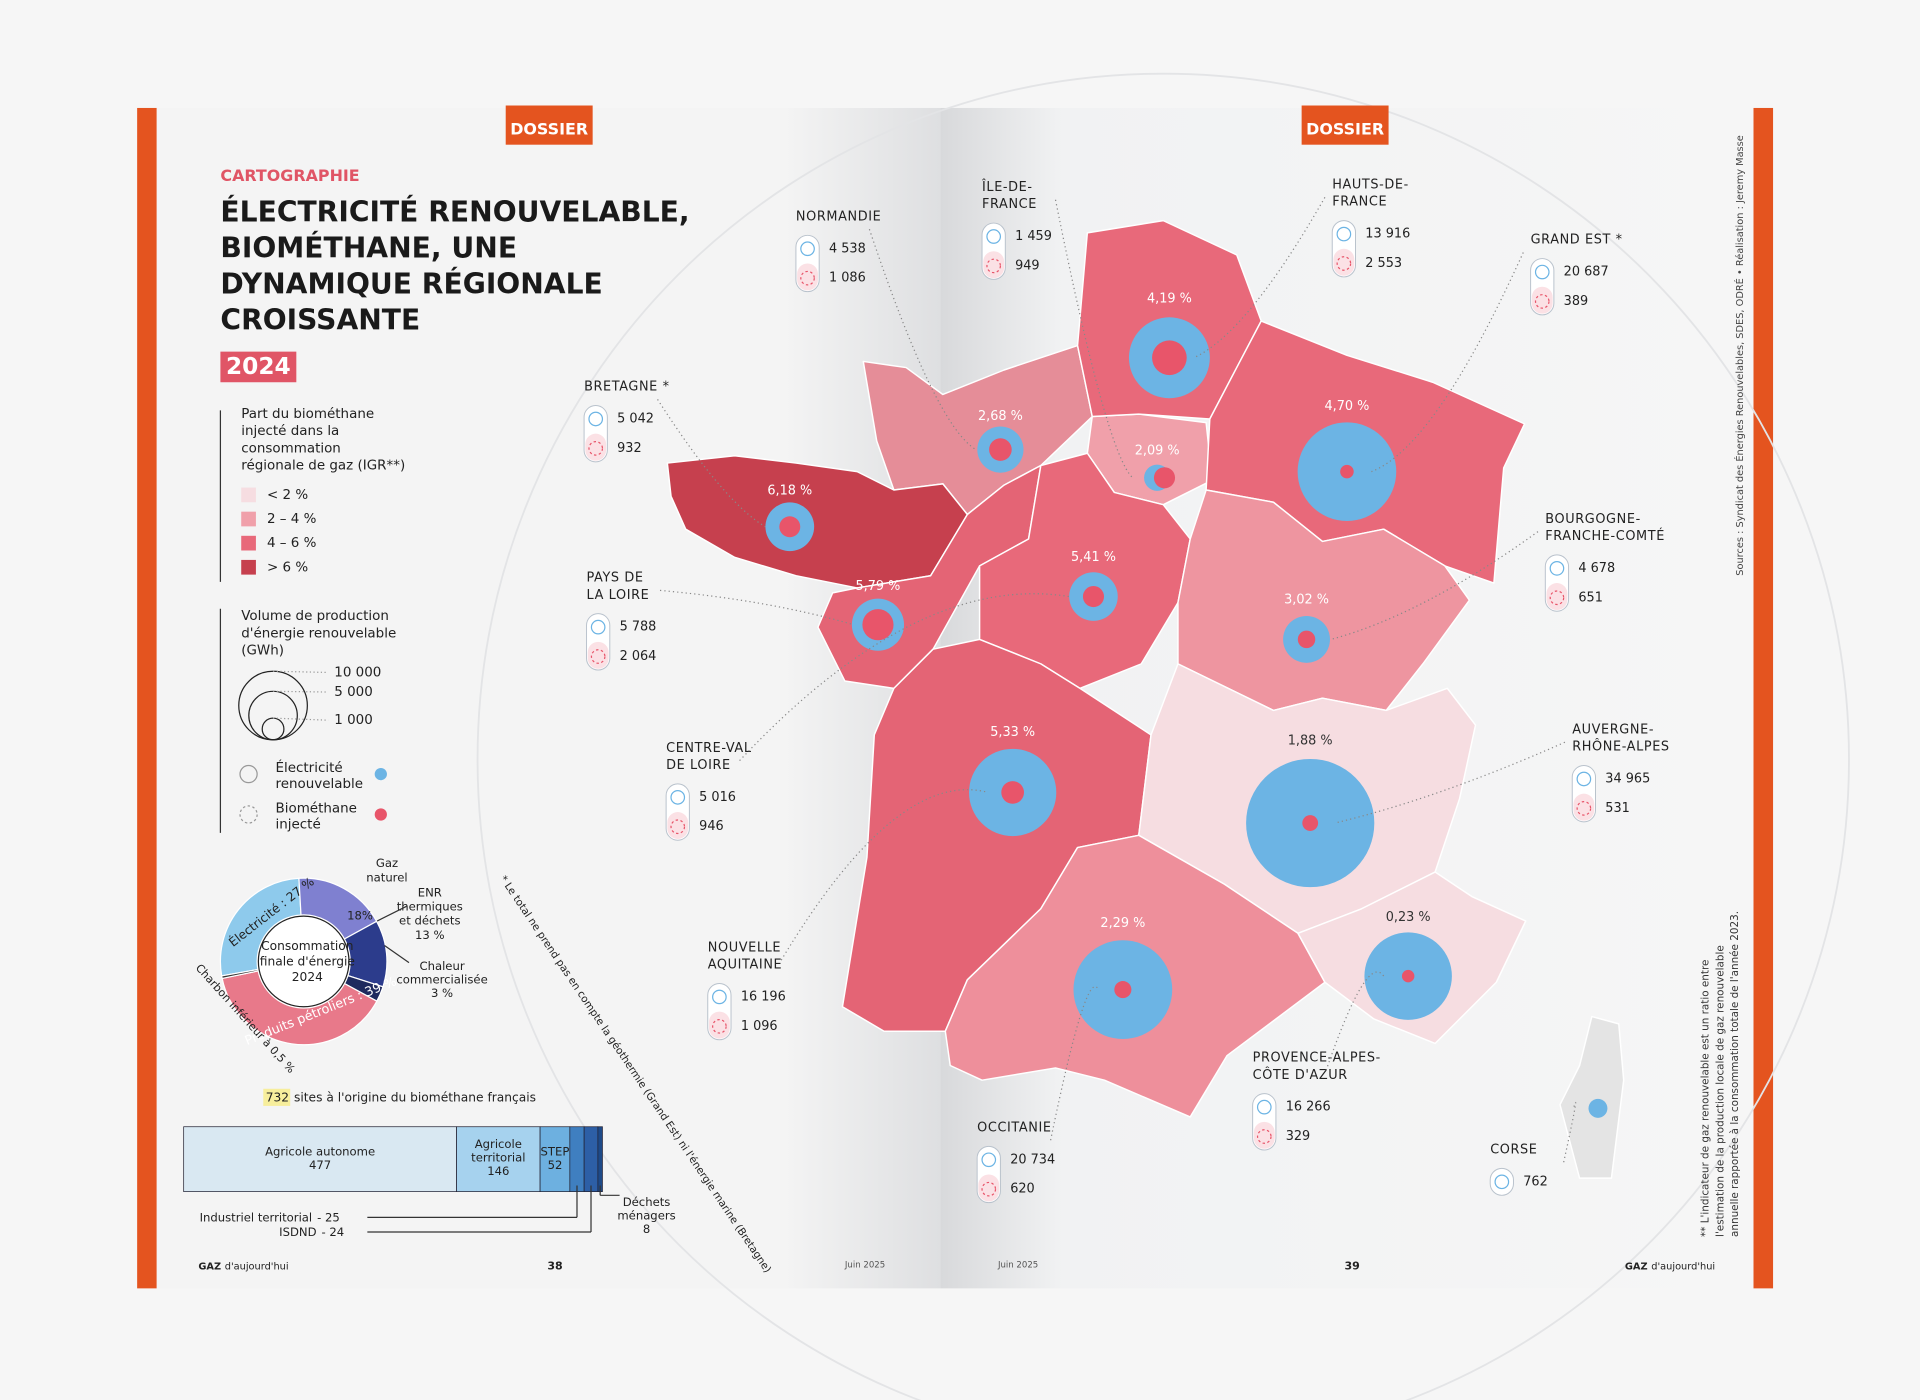 The height and width of the screenshot is (1400, 1920). I want to click on legend-label: Biométhane, so click(316, 808).